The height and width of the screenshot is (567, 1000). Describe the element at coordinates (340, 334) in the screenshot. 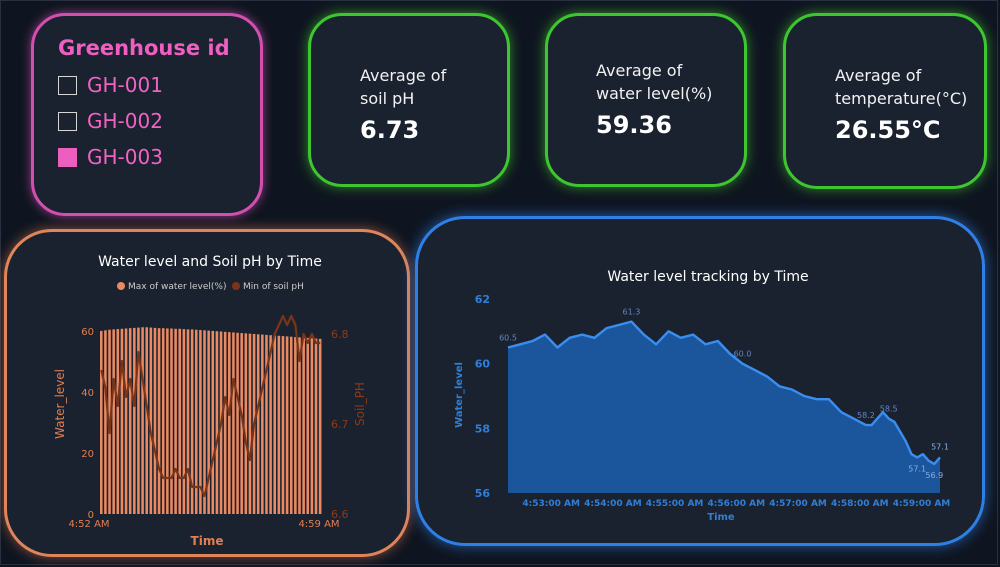

I see `y2-tick-label: 6.8` at that location.